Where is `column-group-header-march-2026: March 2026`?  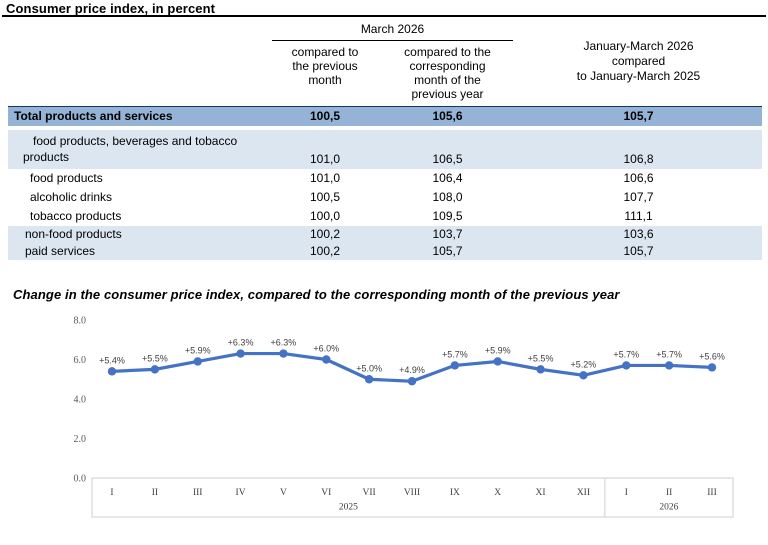 column-group-header-march-2026: March 2026 is located at coordinates (392, 29).